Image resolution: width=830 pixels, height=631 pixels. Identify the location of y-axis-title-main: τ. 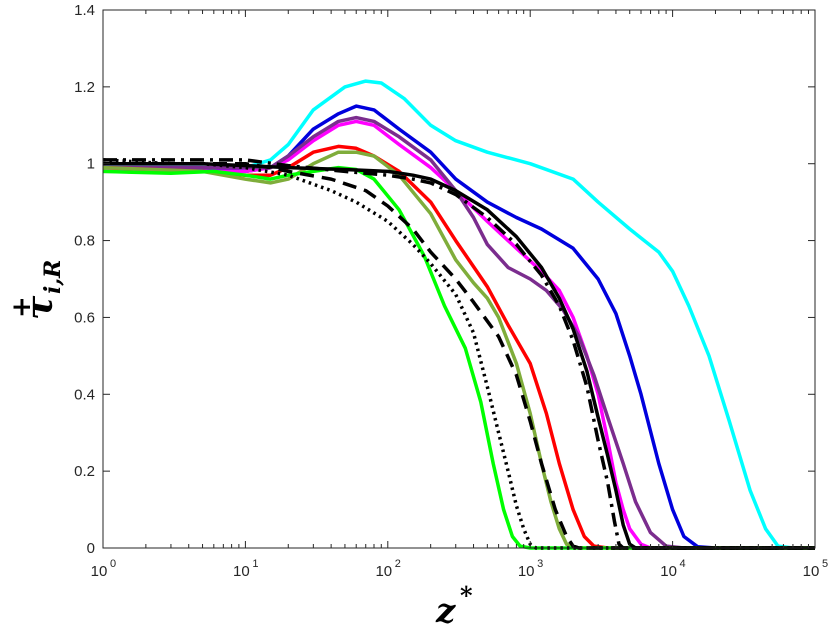
(40, 307).